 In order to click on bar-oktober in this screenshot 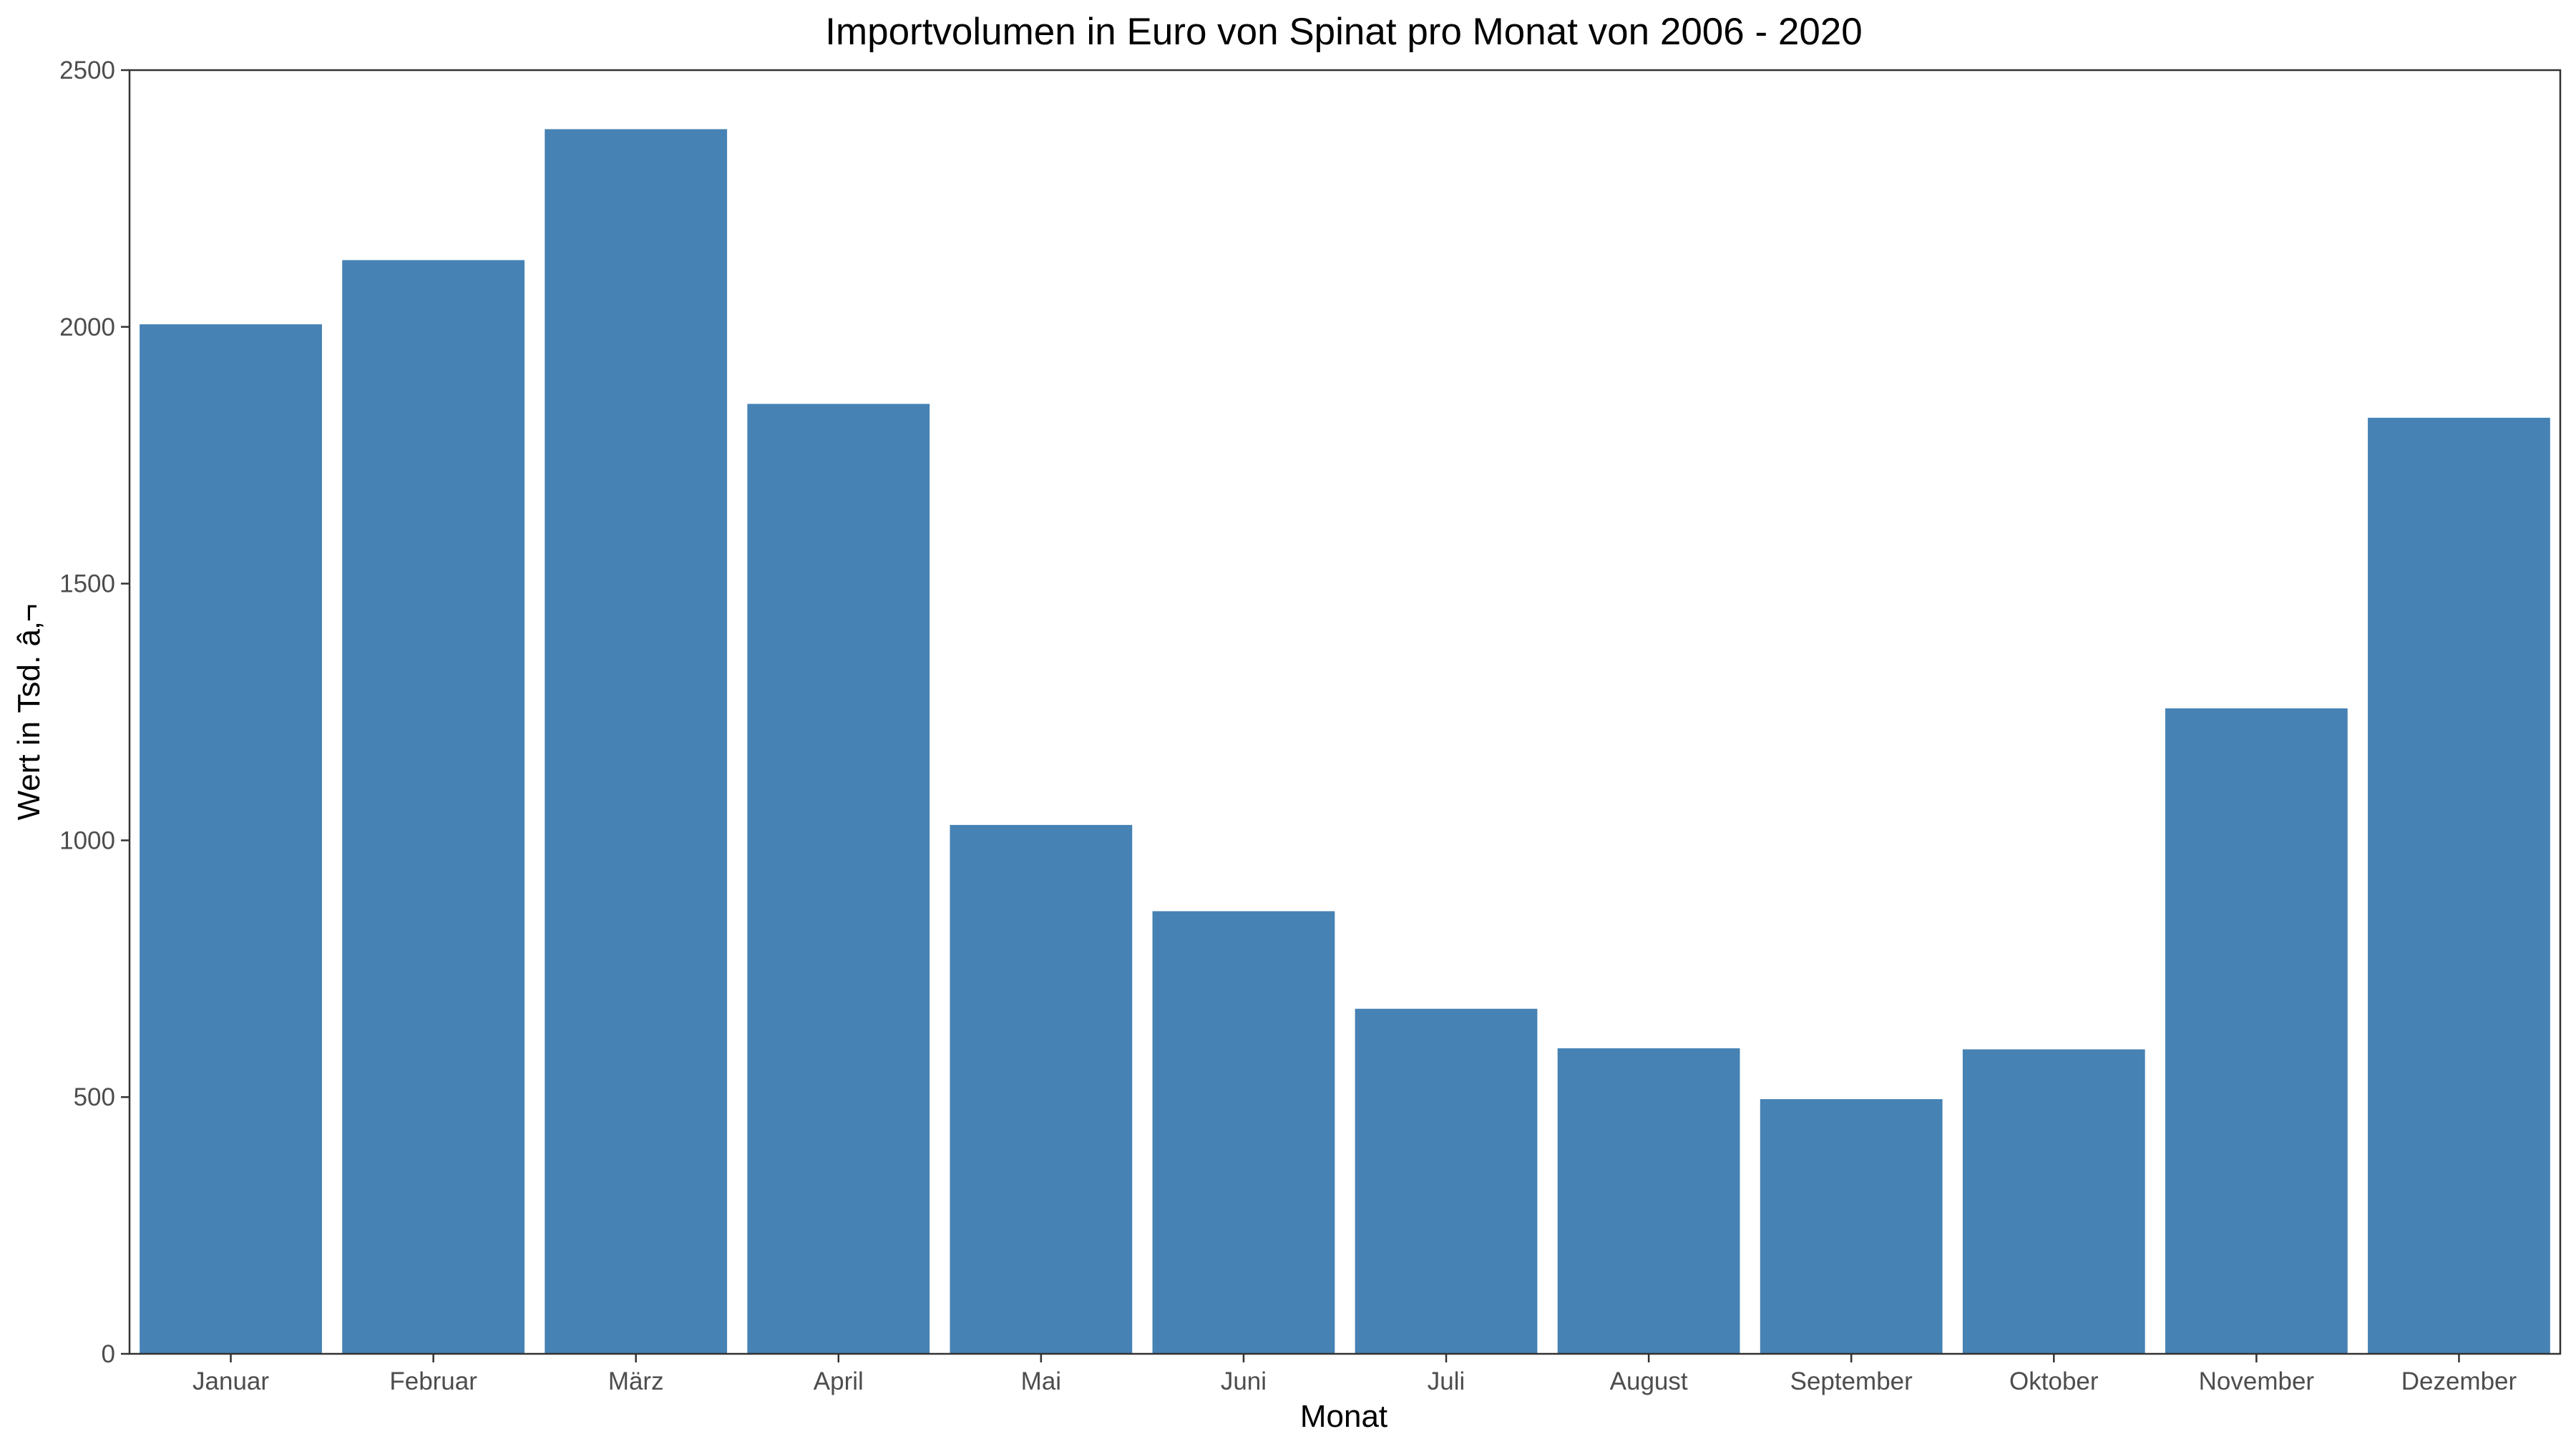, I will do `click(2053, 1201)`.